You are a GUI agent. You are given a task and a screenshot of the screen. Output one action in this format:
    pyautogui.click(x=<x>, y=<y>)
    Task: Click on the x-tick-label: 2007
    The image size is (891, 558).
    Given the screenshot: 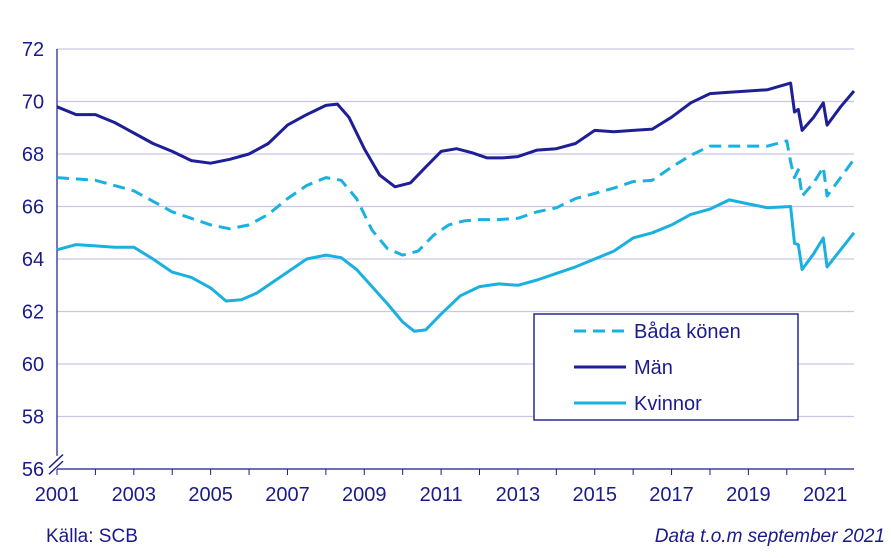 What is the action you would take?
    pyautogui.click(x=287, y=495)
    